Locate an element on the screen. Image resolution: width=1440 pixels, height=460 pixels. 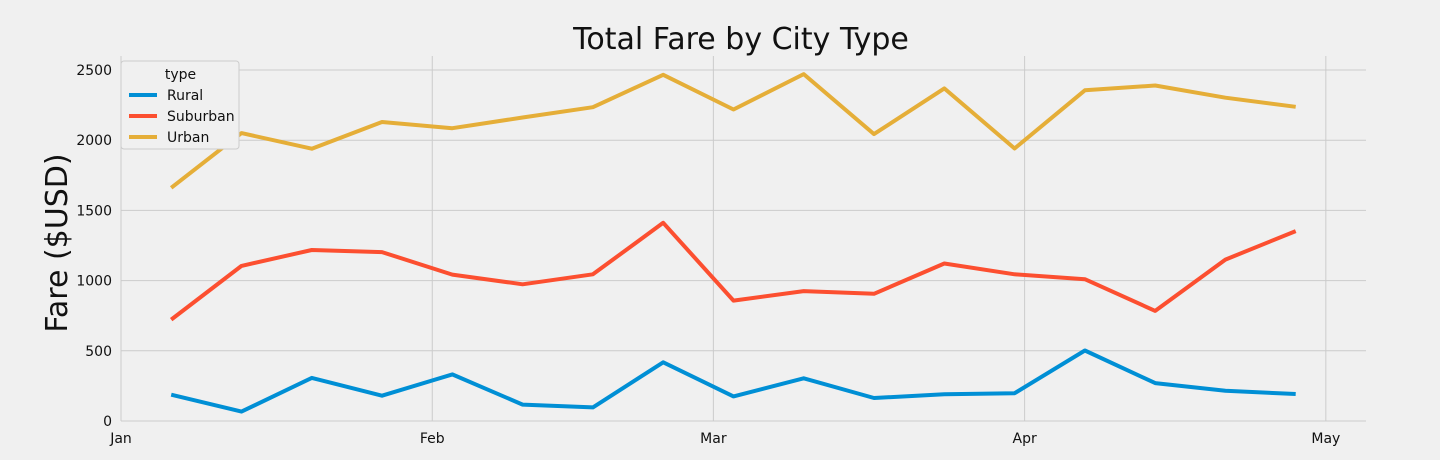
y-tick-label: 1000 is located at coordinates (94, 282).